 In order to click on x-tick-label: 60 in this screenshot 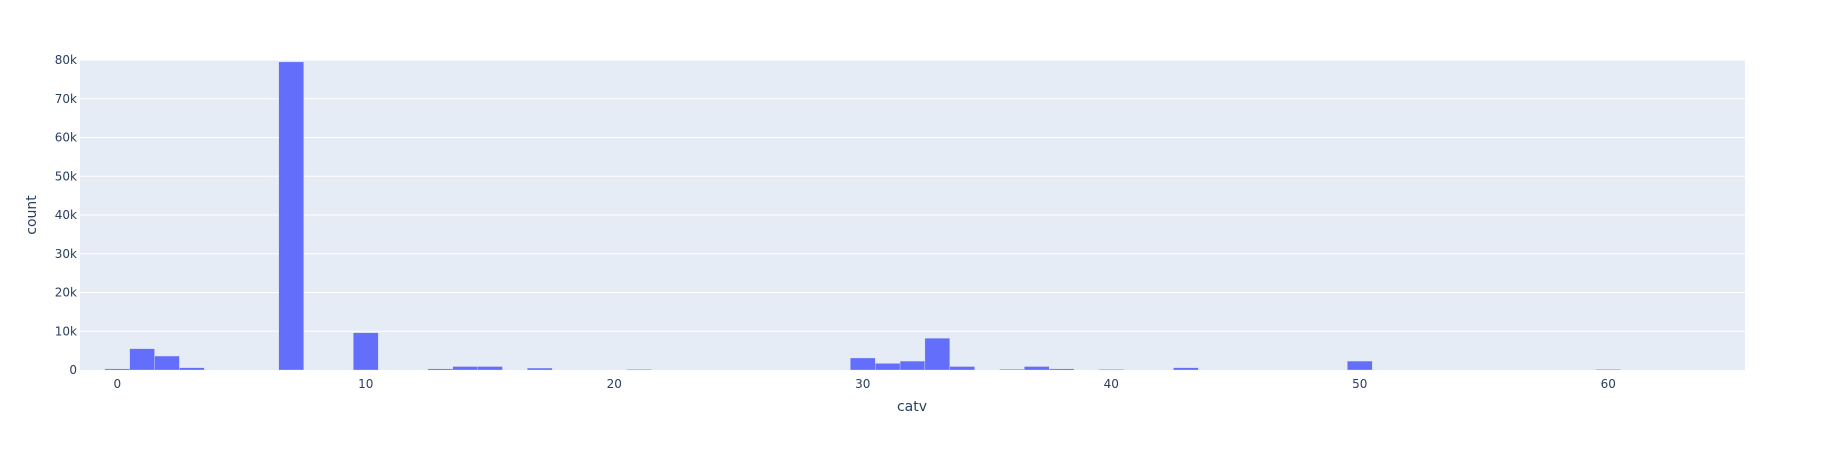, I will do `click(1608, 384)`.